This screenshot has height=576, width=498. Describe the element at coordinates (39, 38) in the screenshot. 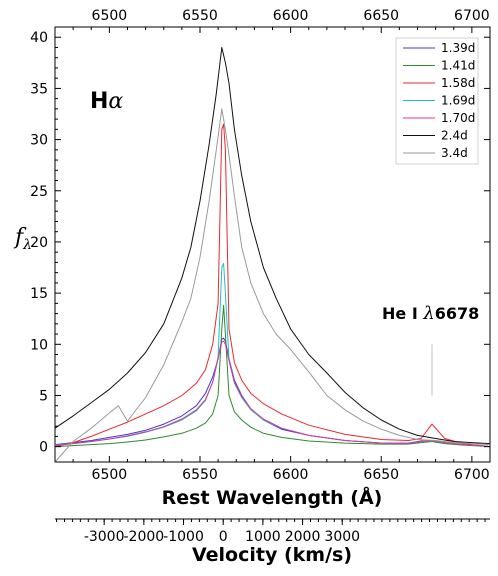

I see `y-tick-label: 40` at that location.